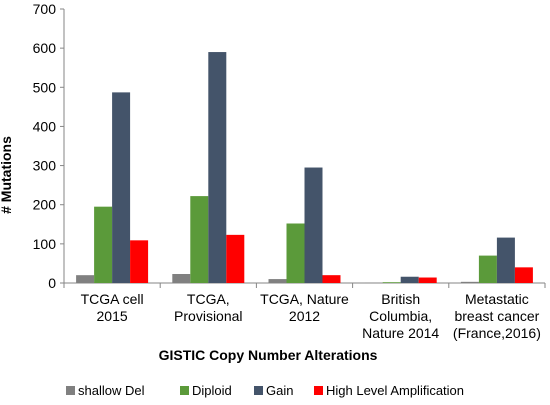  Describe the element at coordinates (45, 205) in the screenshot. I see `y-tick-label: 200` at that location.